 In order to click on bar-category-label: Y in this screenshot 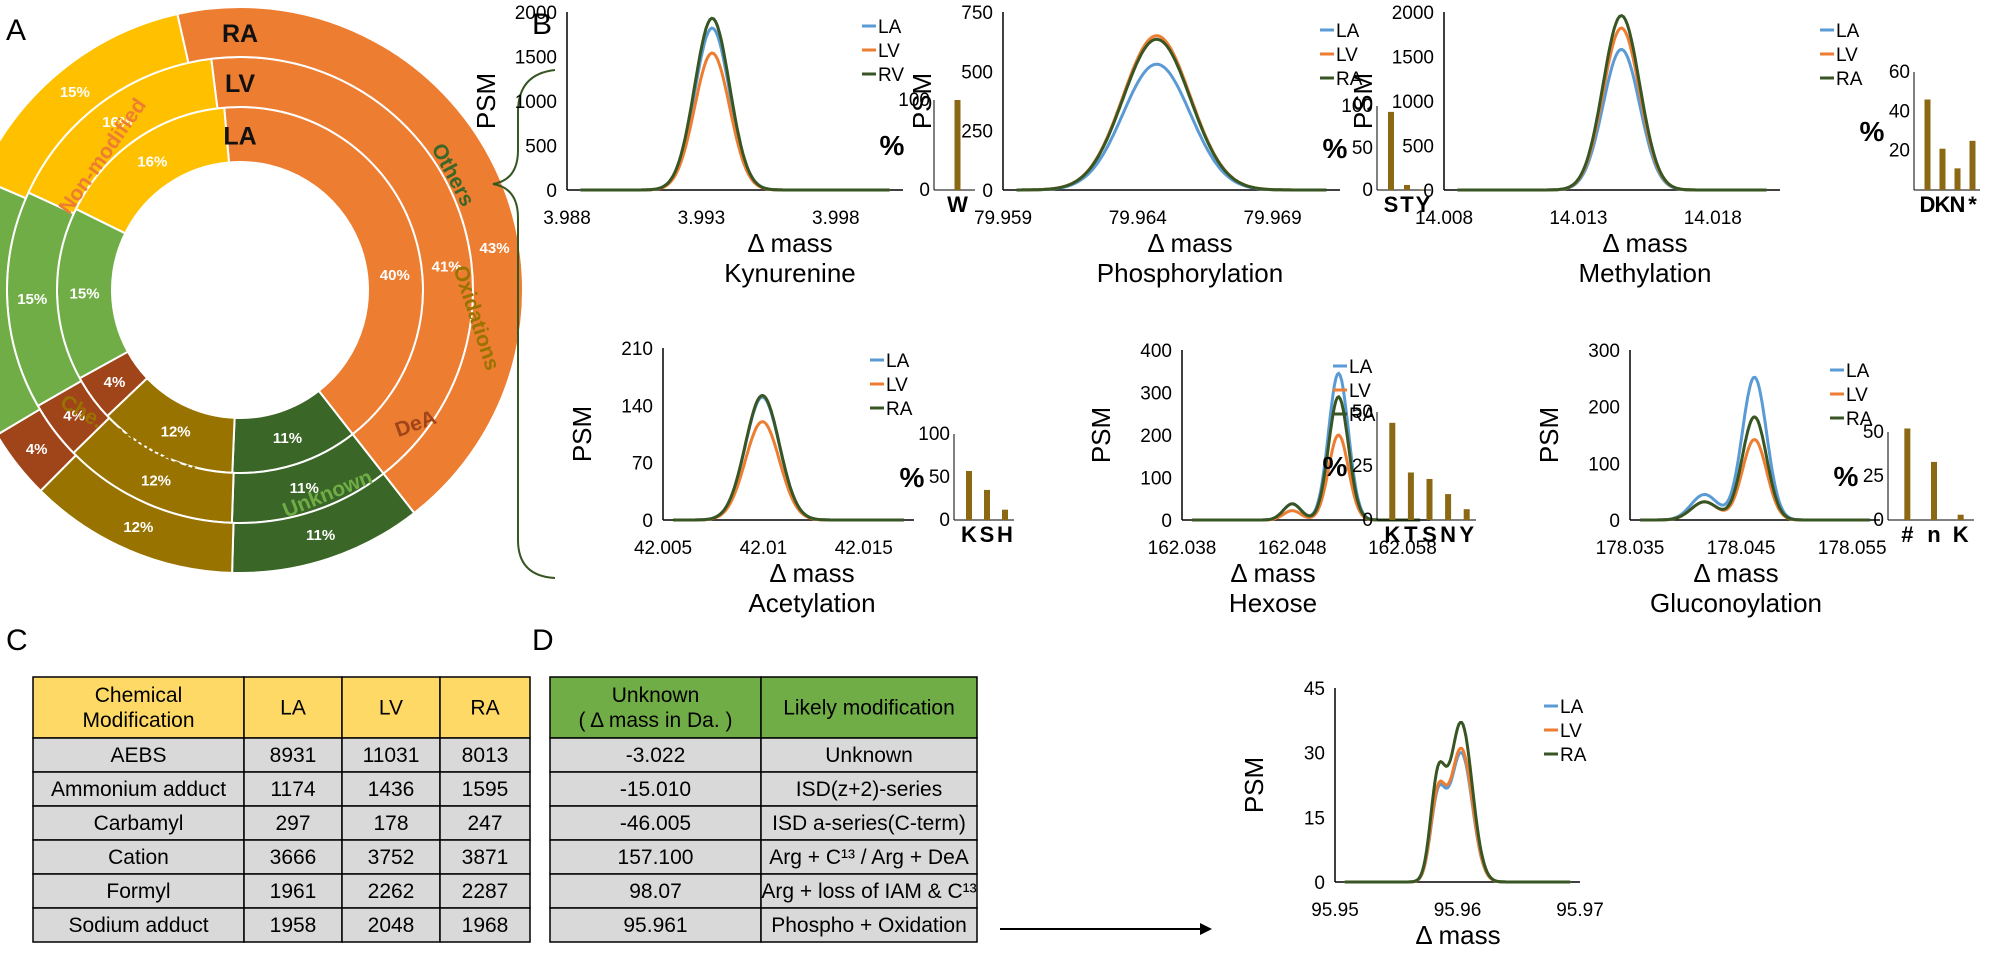, I will do `click(1466, 534)`.